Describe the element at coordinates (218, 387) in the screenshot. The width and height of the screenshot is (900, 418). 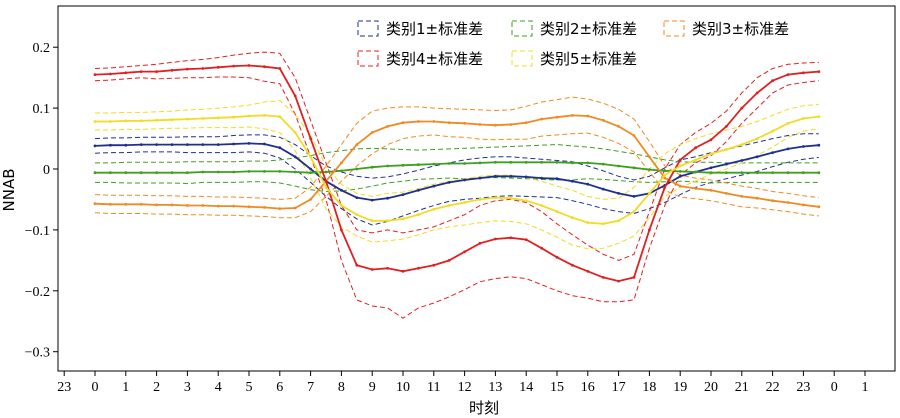
I see `x-tick-label: 4` at that location.